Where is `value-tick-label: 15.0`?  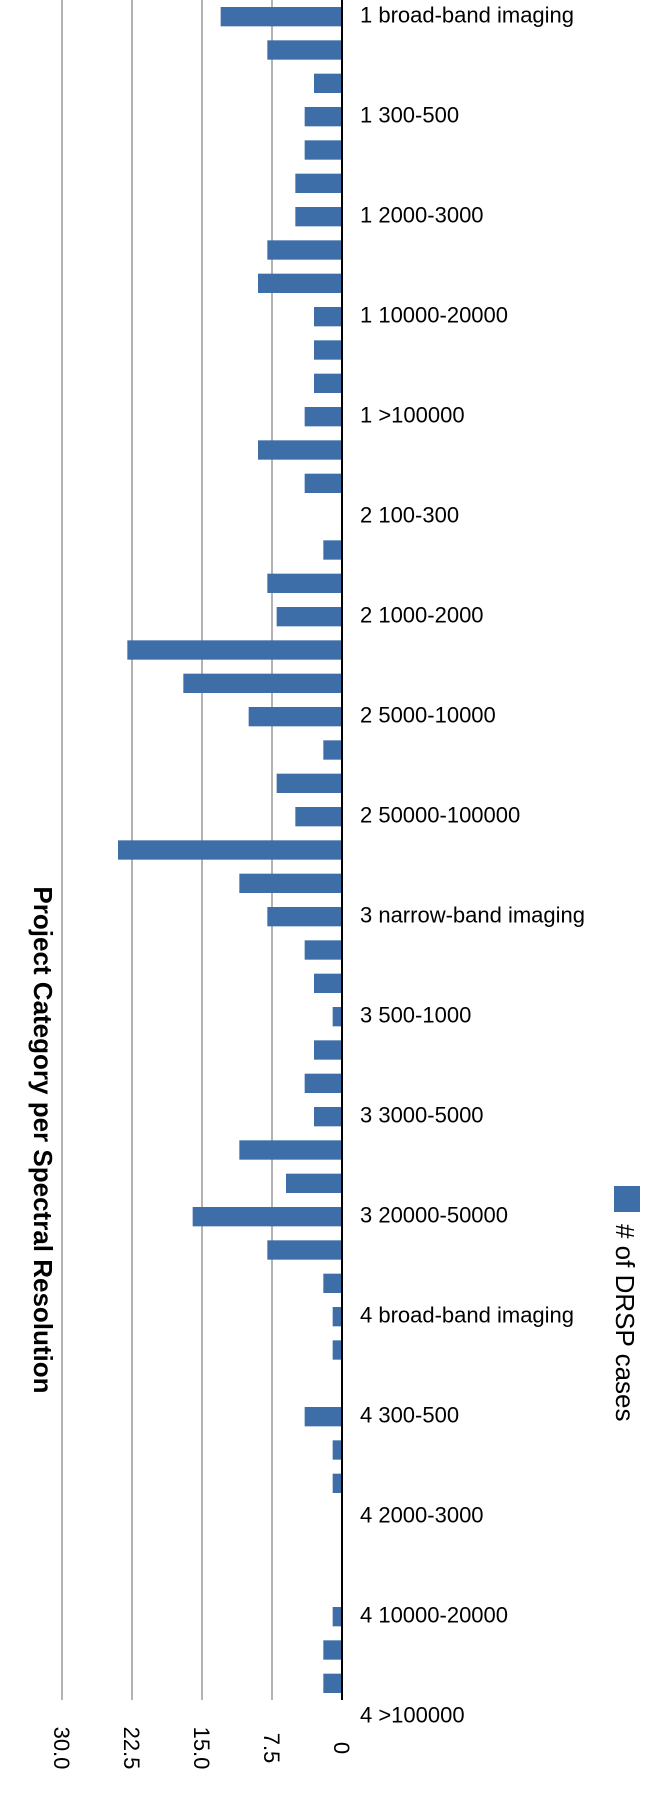
value-tick-label: 15.0 is located at coordinates (201, 1748).